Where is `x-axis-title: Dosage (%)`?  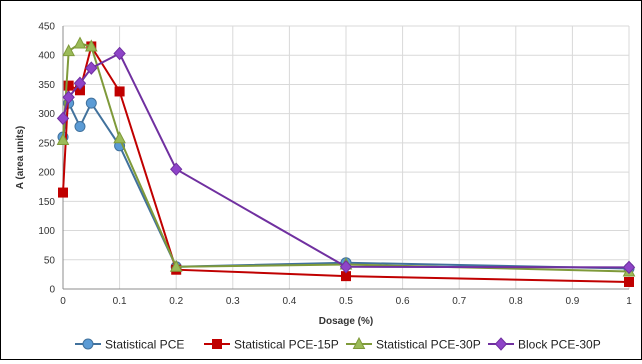
x-axis-title: Dosage (%) is located at coordinates (346, 321).